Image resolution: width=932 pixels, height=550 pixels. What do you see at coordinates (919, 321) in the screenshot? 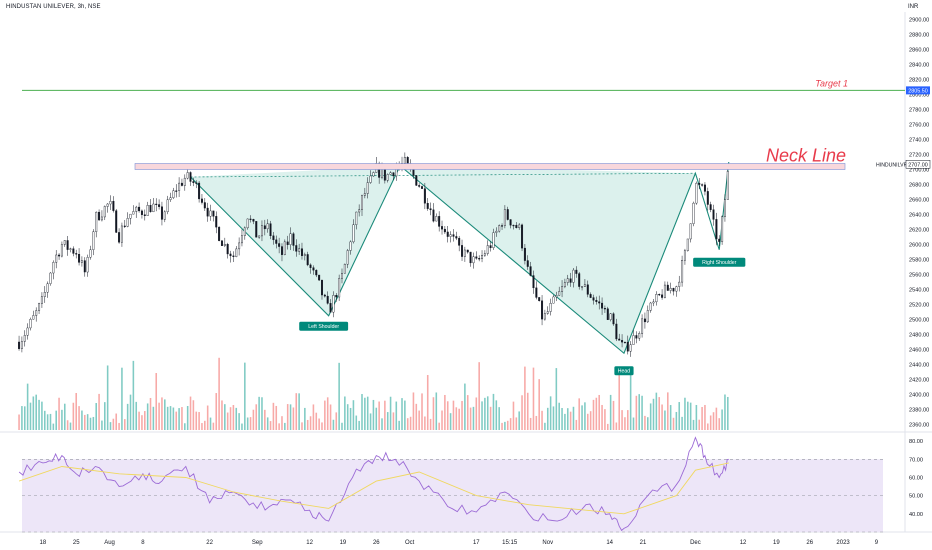
I see `price-tick-label: 2500.00` at bounding box center [919, 321].